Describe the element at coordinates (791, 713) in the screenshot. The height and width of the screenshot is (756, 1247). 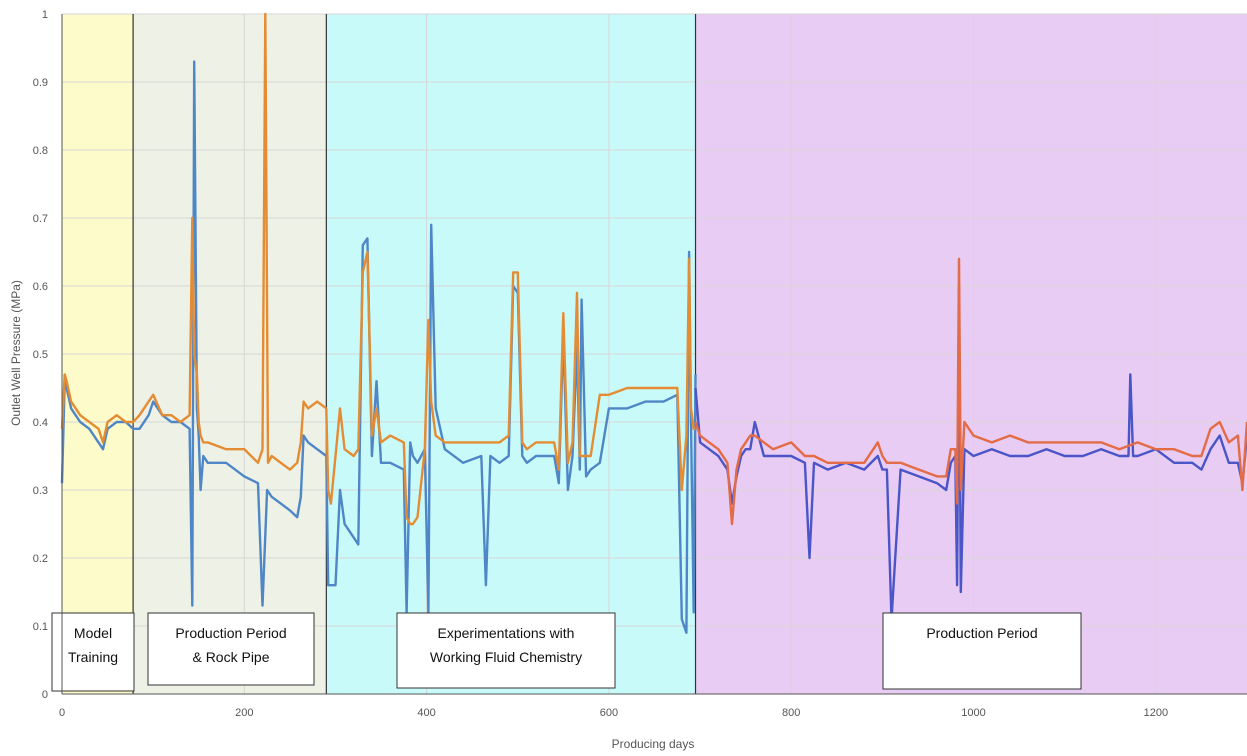
I see `x-tick-label-4: 800` at that location.